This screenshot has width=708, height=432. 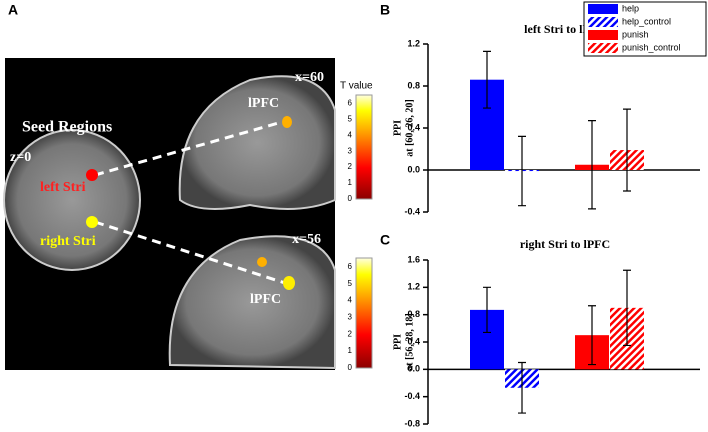 What do you see at coordinates (565, 244) in the screenshot?
I see `chart-title: right Stri to lPFC` at bounding box center [565, 244].